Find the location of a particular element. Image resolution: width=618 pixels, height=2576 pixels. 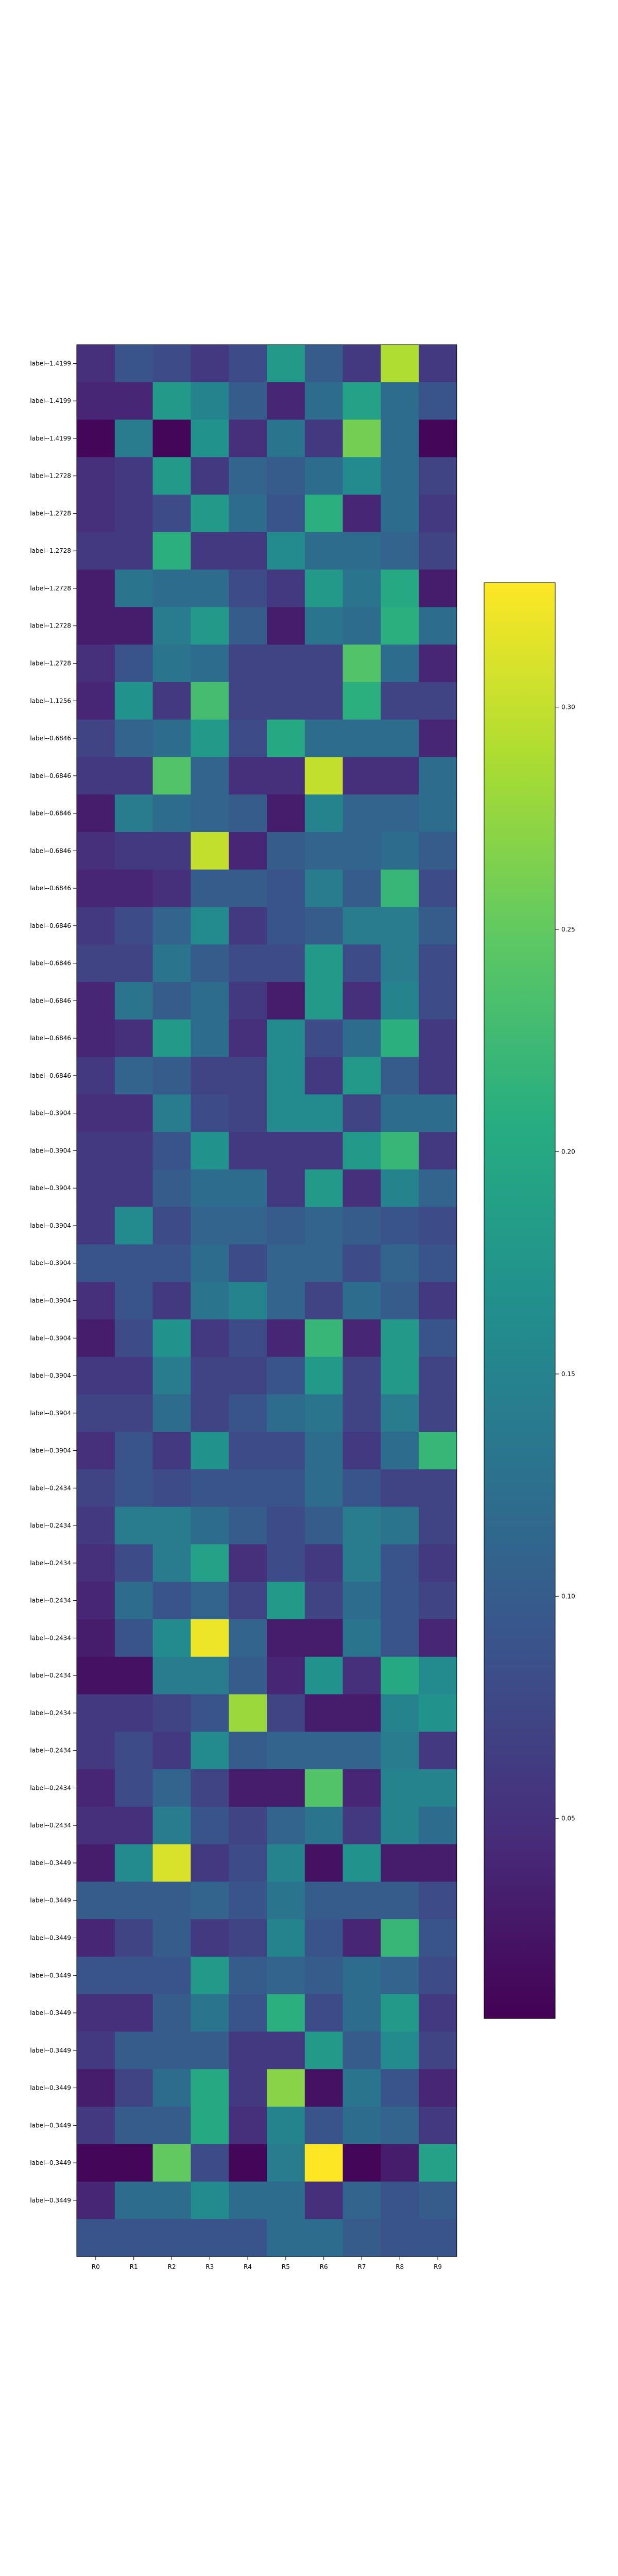

x-axis-ticks: R0 R1 R2 R3 R4 R5 R6 R7 R8 R9 is located at coordinates (267, 2263).